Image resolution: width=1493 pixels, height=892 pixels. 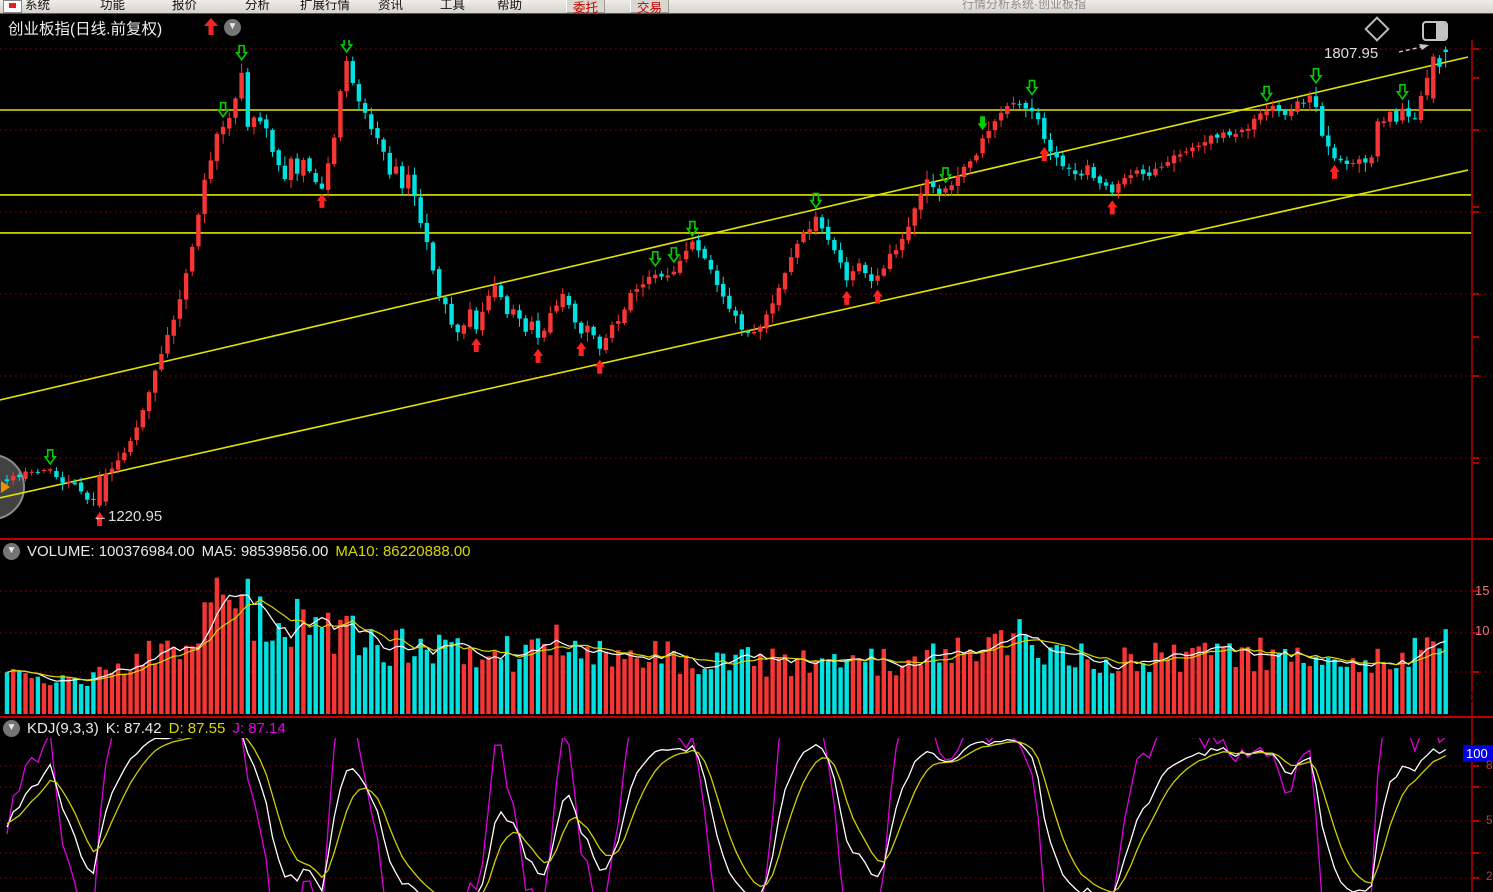 What do you see at coordinates (176, 728) in the screenshot?
I see `kdj-d-label: D:` at bounding box center [176, 728].